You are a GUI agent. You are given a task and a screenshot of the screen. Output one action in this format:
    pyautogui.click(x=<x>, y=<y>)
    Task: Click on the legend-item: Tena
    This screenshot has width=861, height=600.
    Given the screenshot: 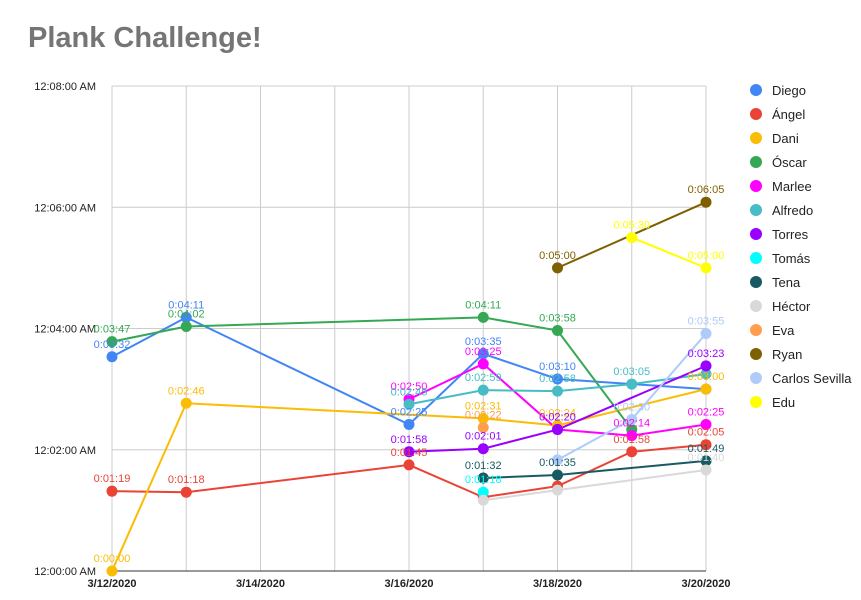 What is the action you would take?
    pyautogui.click(x=800, y=282)
    